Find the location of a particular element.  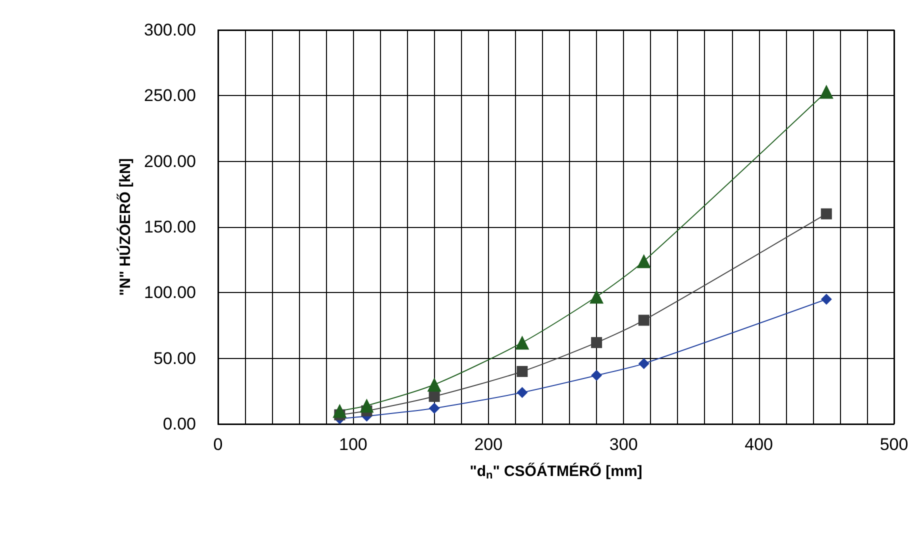

x-tick-label: 0 is located at coordinates (218, 444).